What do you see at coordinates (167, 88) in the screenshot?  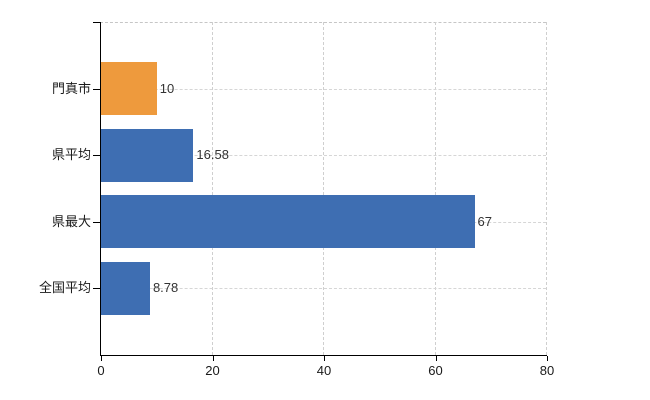 I see `value-label: 10` at bounding box center [167, 88].